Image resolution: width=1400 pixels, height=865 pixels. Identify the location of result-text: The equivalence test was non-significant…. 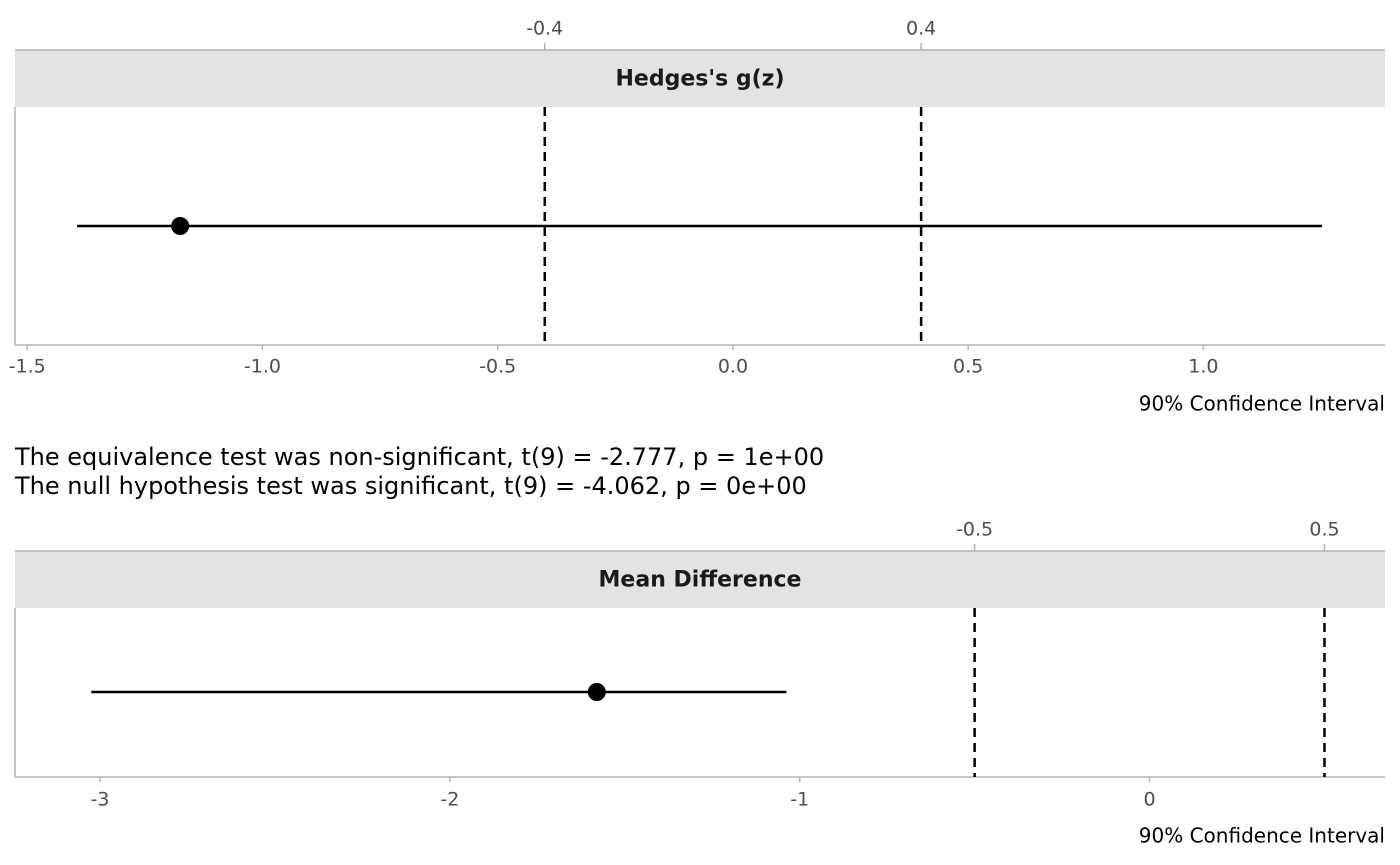
(419, 457).